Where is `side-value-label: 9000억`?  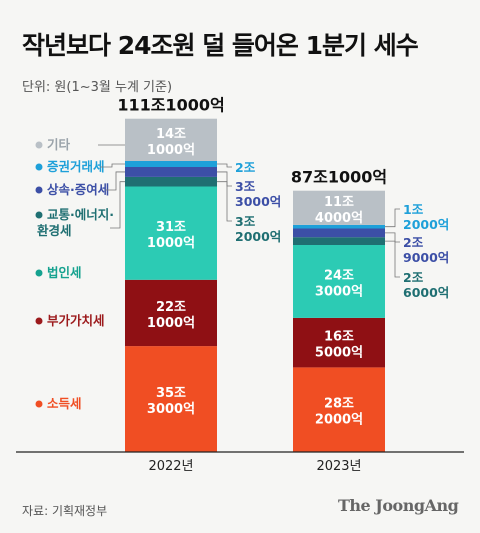 side-value-label: 9000억 is located at coordinates (426, 257).